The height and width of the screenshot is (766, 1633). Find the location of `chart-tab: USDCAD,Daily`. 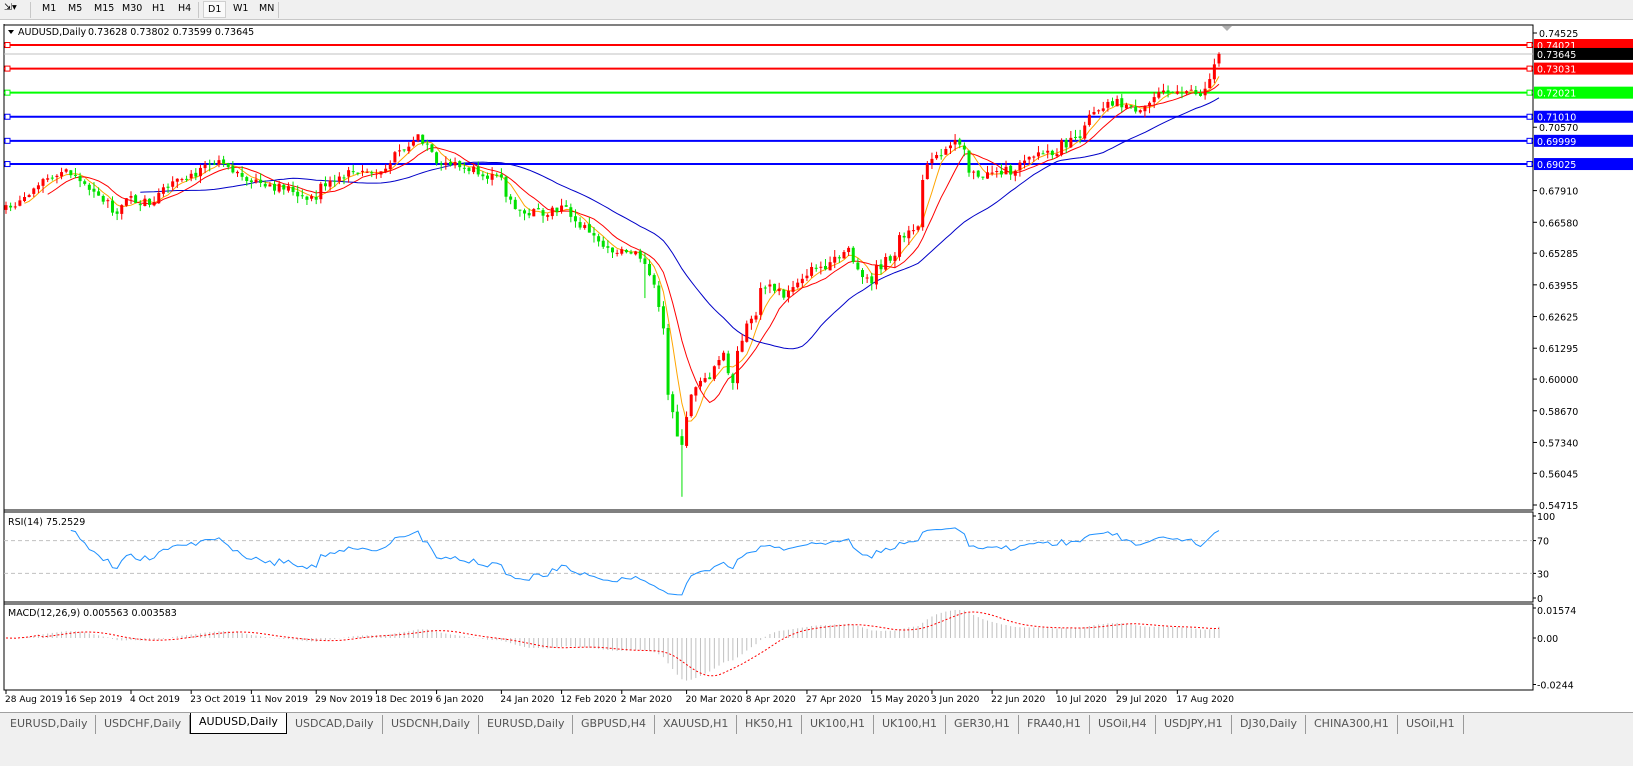

chart-tab: USDCAD,Daily is located at coordinates (335, 724).